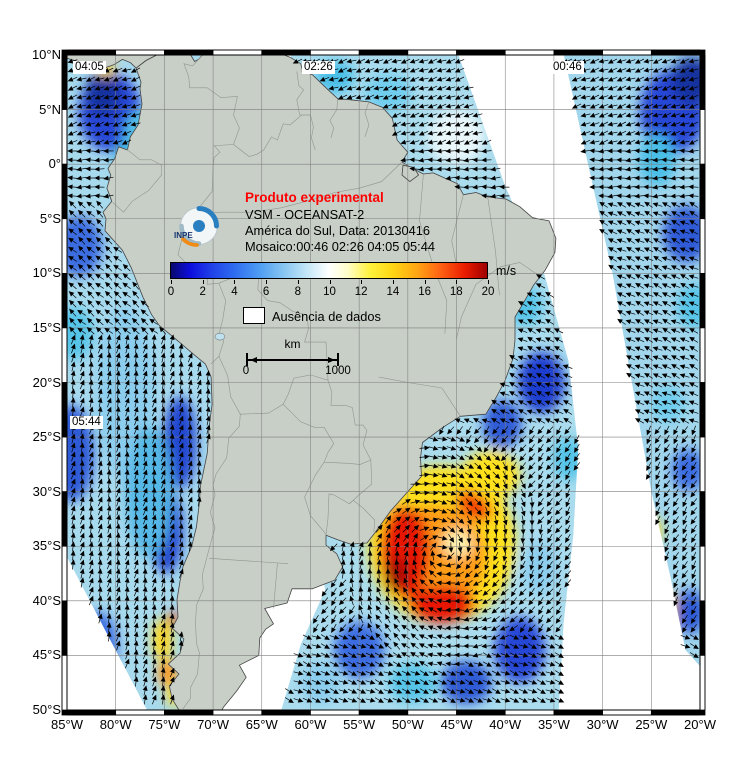 The width and height of the screenshot is (741, 781). Describe the element at coordinates (505, 724) in the screenshot. I see `lon-tick-label: 40°W` at that location.